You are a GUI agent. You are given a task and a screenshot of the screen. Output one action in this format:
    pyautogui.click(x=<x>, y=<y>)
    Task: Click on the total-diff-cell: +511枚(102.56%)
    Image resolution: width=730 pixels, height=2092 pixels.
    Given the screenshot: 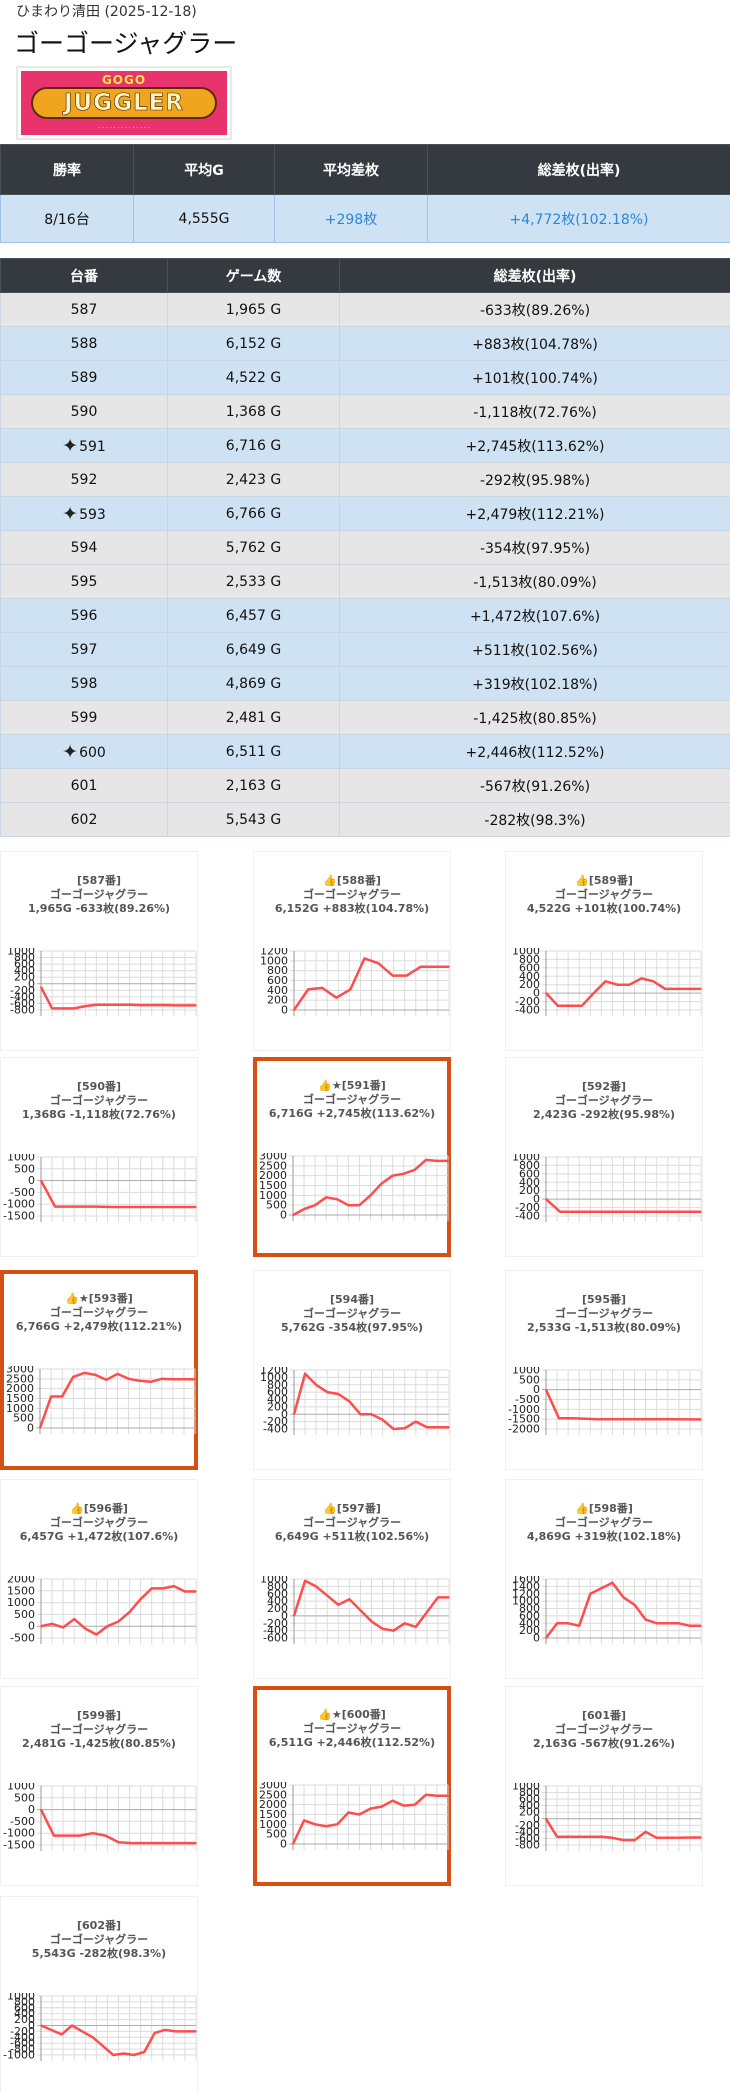 What is the action you would take?
    pyautogui.click(x=534, y=649)
    